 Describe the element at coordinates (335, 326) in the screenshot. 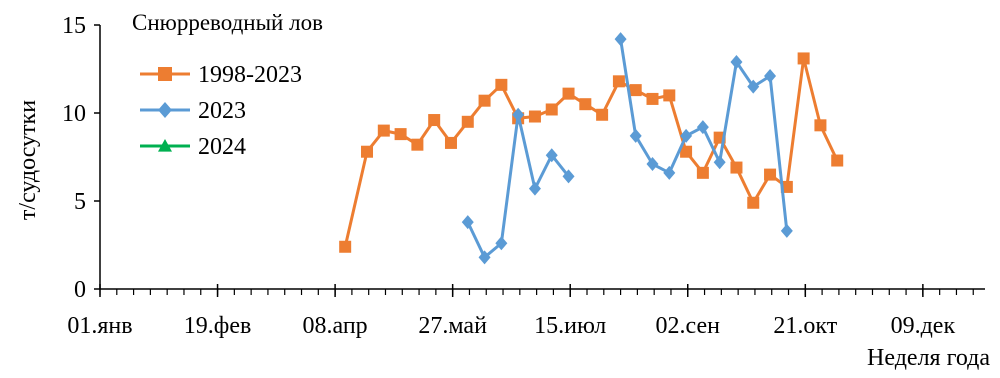

I see `x-tick-label: 08.апр` at that location.